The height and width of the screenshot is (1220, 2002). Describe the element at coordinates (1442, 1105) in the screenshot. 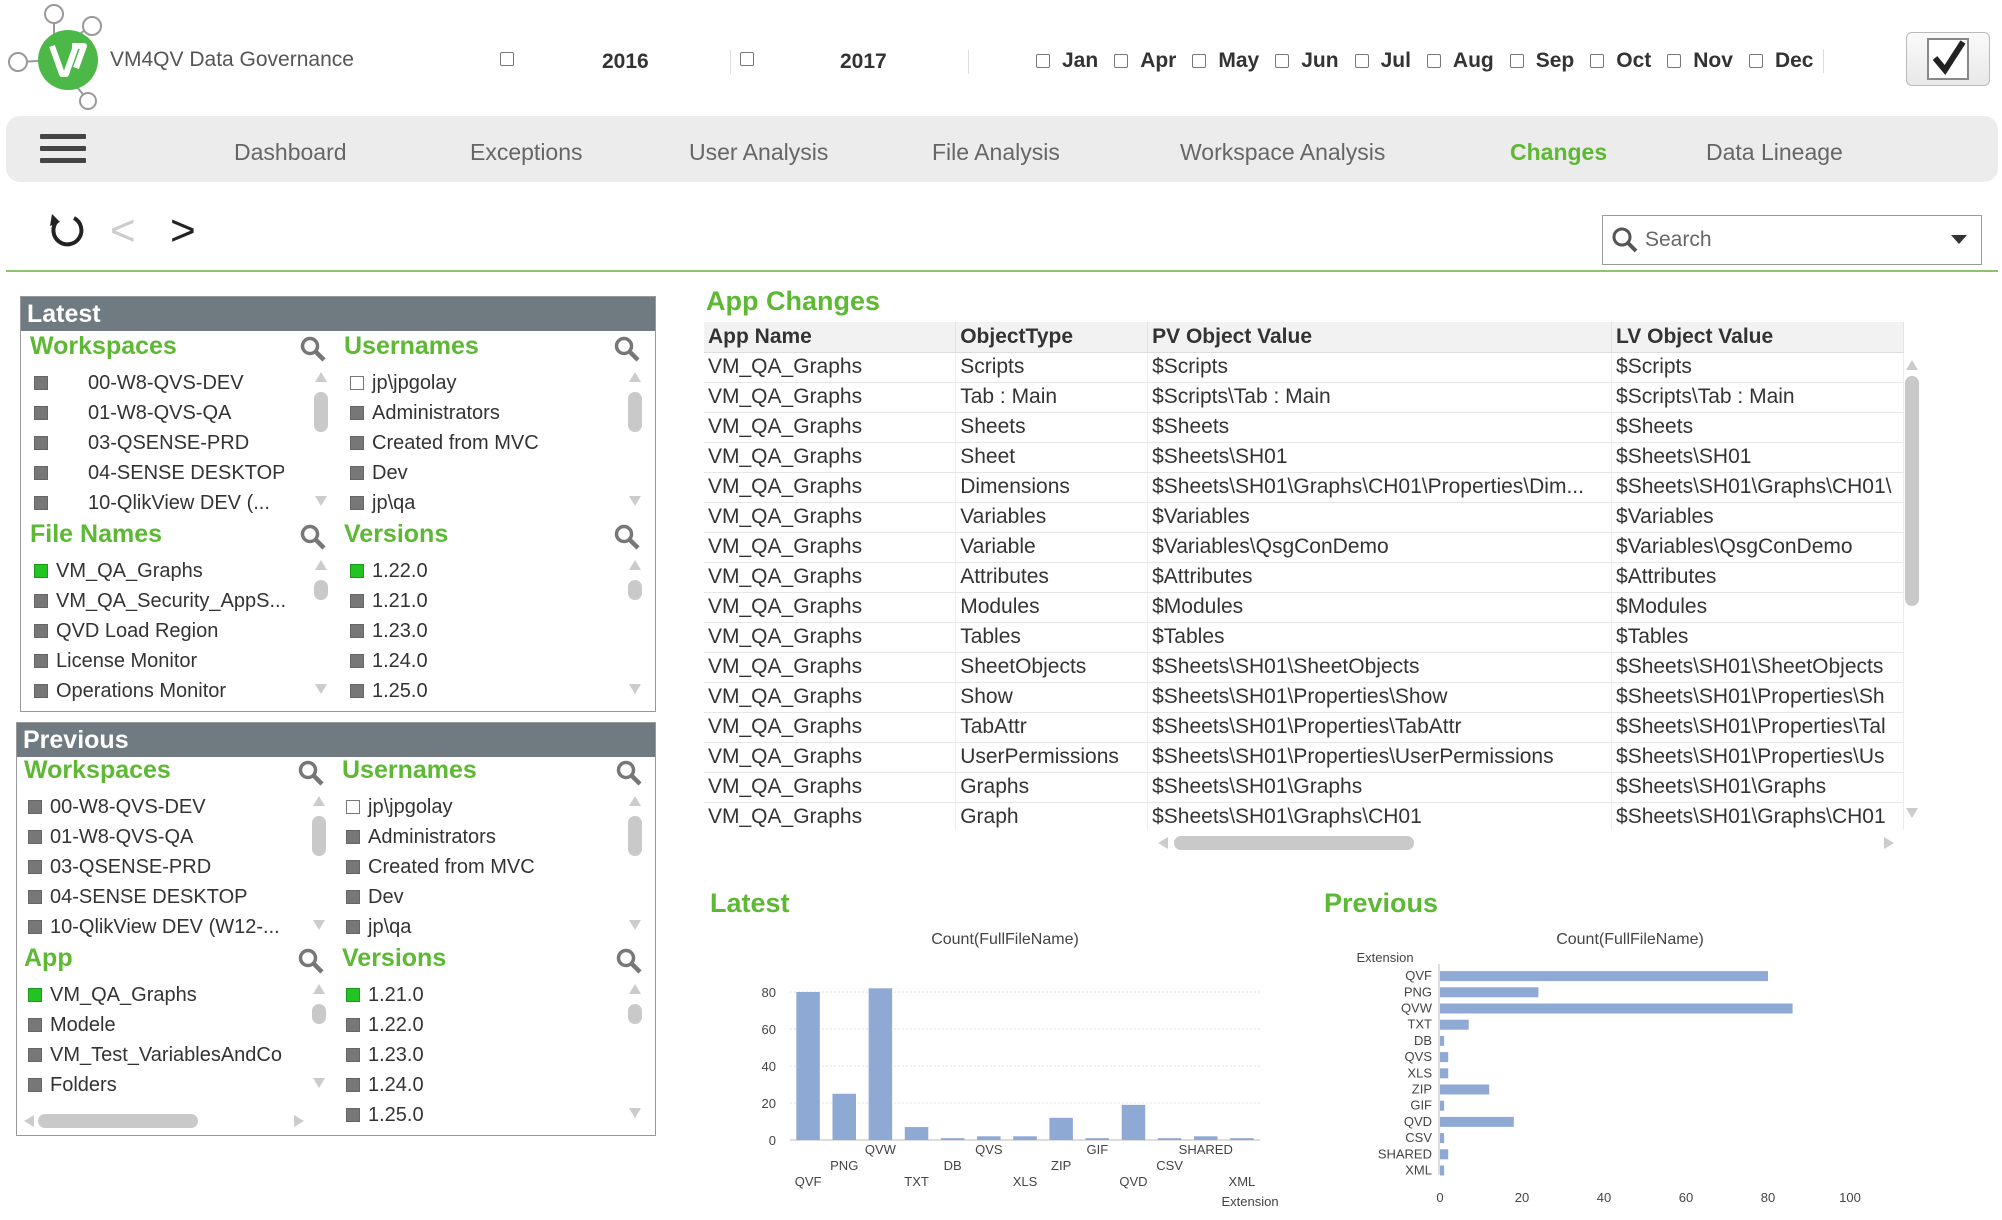

I see `bar-gif` at that location.